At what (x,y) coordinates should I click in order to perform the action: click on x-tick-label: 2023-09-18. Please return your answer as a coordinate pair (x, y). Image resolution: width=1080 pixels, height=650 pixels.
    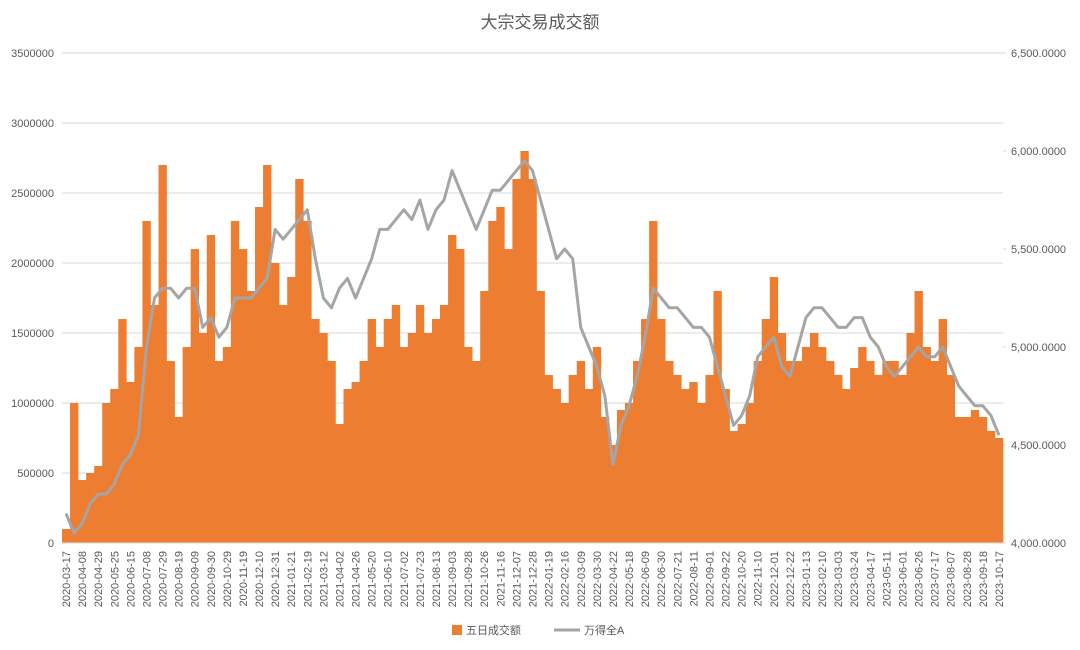
    Looking at the image, I should click on (984, 579).